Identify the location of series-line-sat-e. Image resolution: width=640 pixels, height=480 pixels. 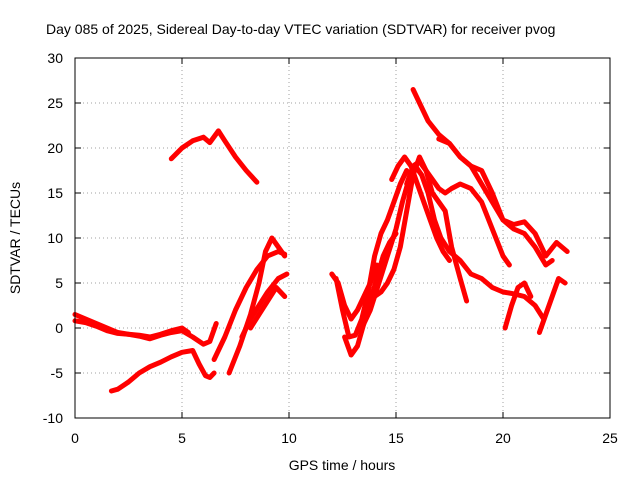
(257, 305).